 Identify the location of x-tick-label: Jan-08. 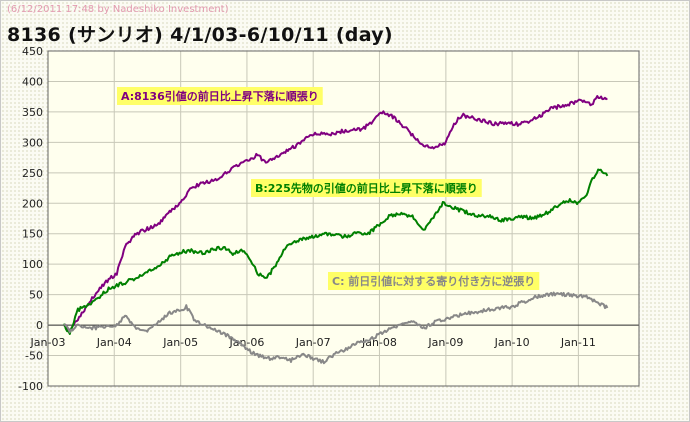
(379, 342).